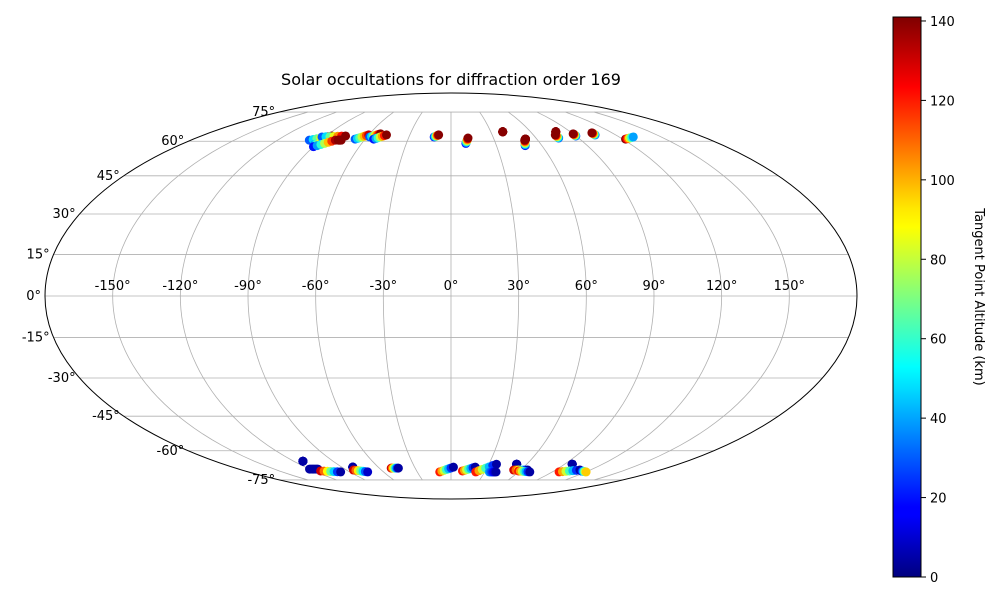 The height and width of the screenshot is (600, 1000). What do you see at coordinates (978, 296) in the screenshot?
I see `colorbar-label: Tangent Point Altitude (km)` at bounding box center [978, 296].